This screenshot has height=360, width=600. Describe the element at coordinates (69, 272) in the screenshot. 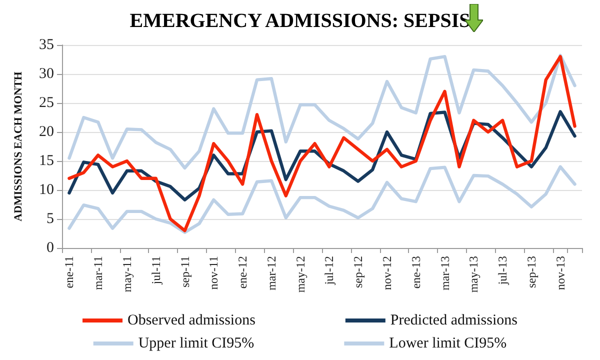

I see `x-tick-label: ene-11` at that location.